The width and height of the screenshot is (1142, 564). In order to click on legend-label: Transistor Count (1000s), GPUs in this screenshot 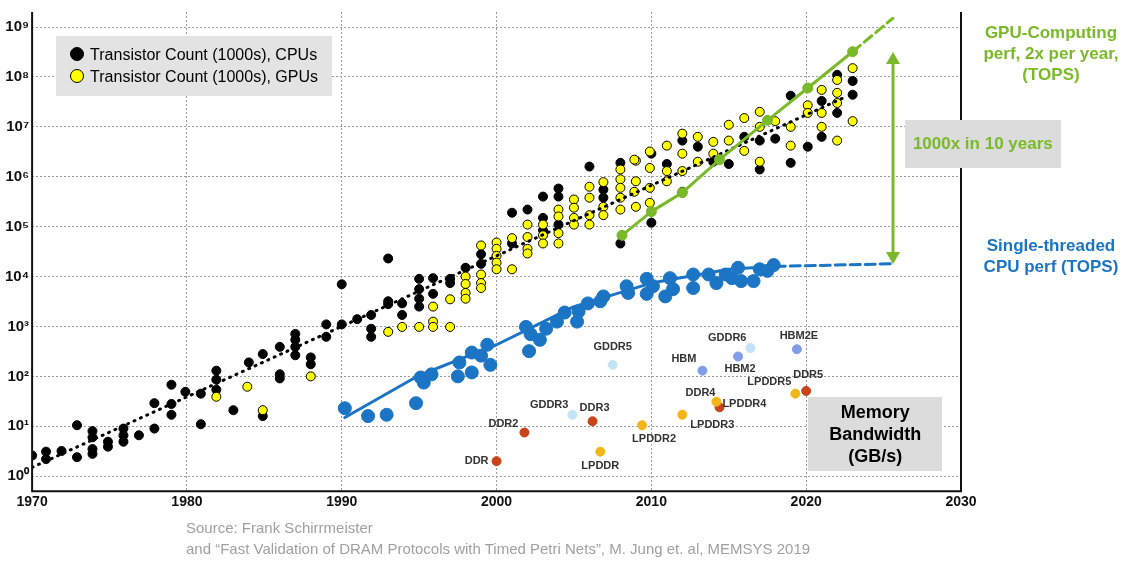, I will do `click(204, 77)`.